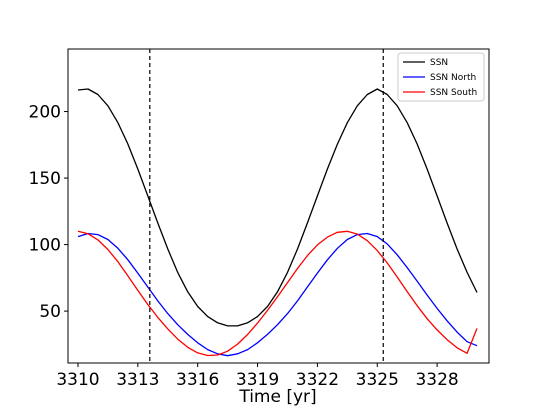 Image resolution: width=545 pixels, height=409 pixels. Describe the element at coordinates (439, 63) in the screenshot. I see `legend-label-1: SSN` at that location.